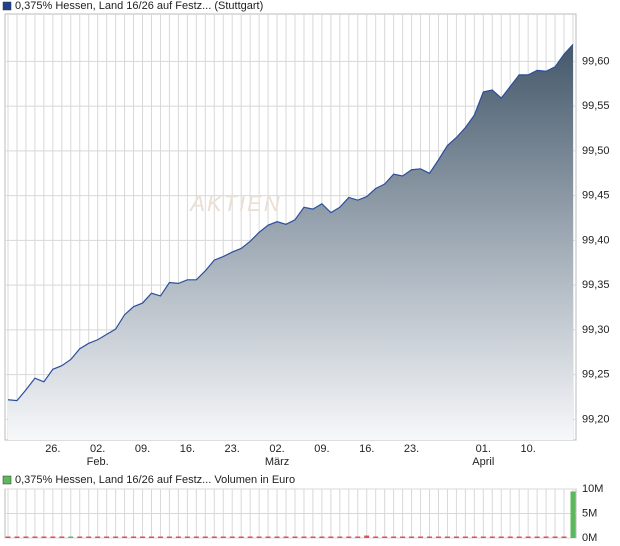 The image size is (620, 546). I want to click on x-tick-label: 10., so click(528, 449).